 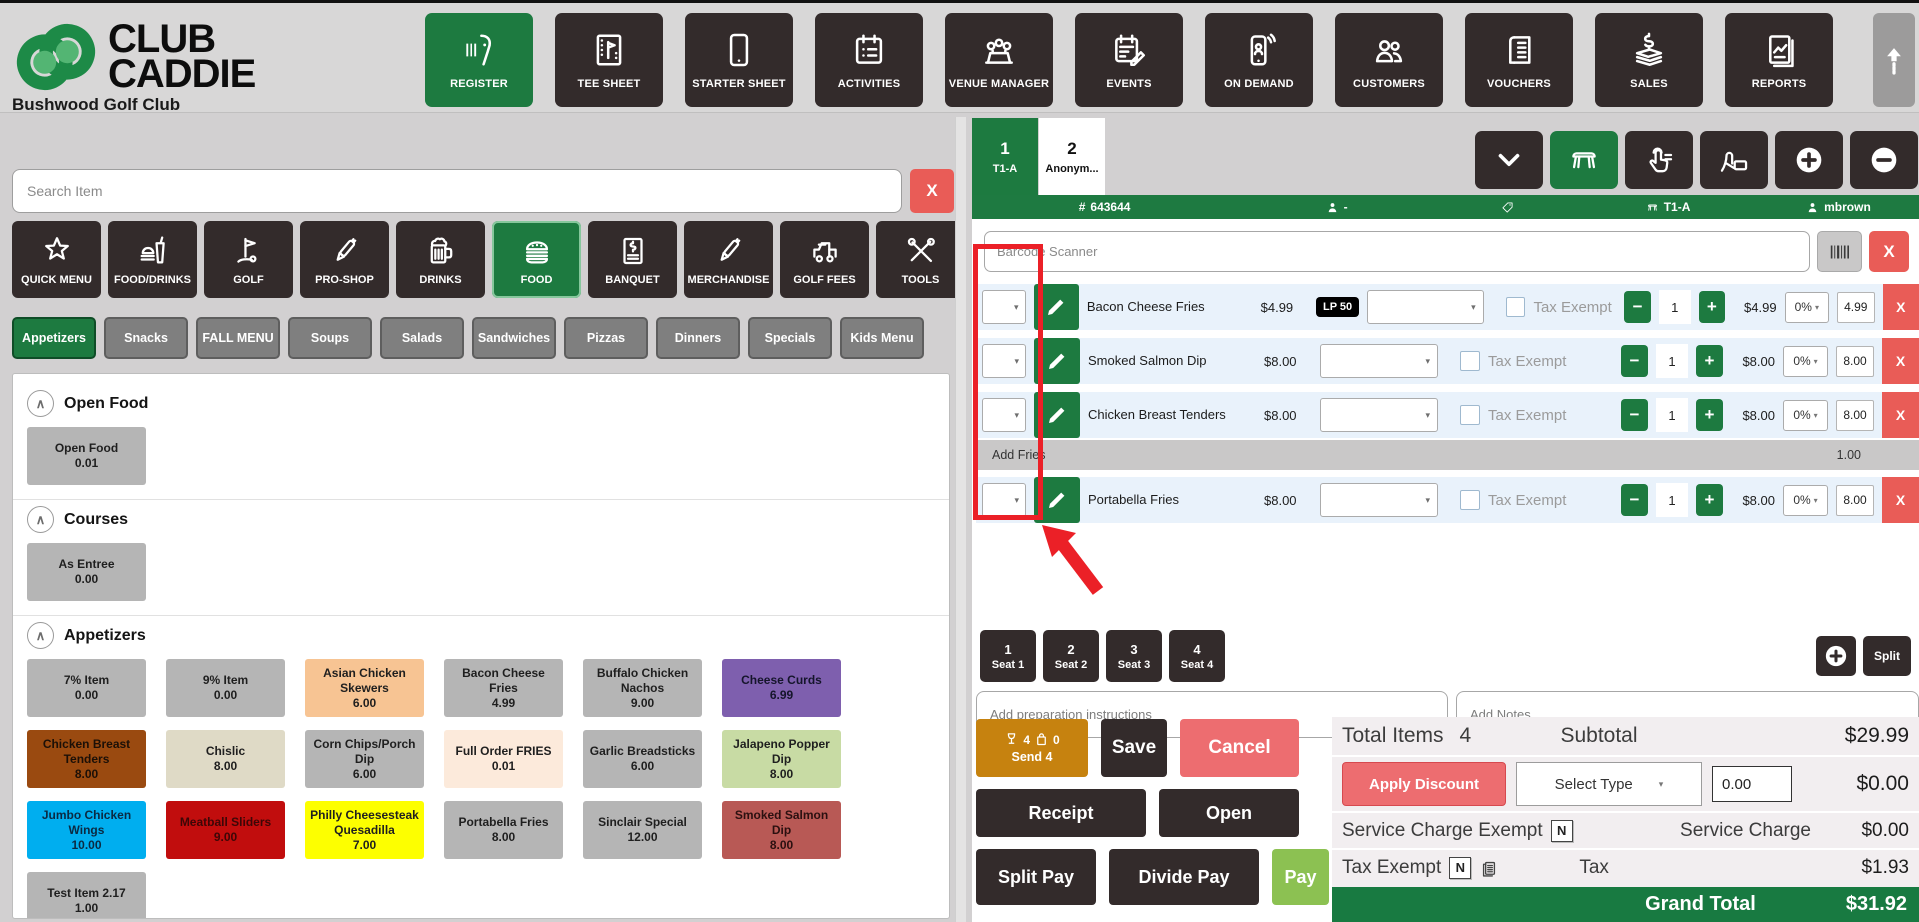 I want to click on service-charge-exempt-toggle: N, so click(x=1561, y=830).